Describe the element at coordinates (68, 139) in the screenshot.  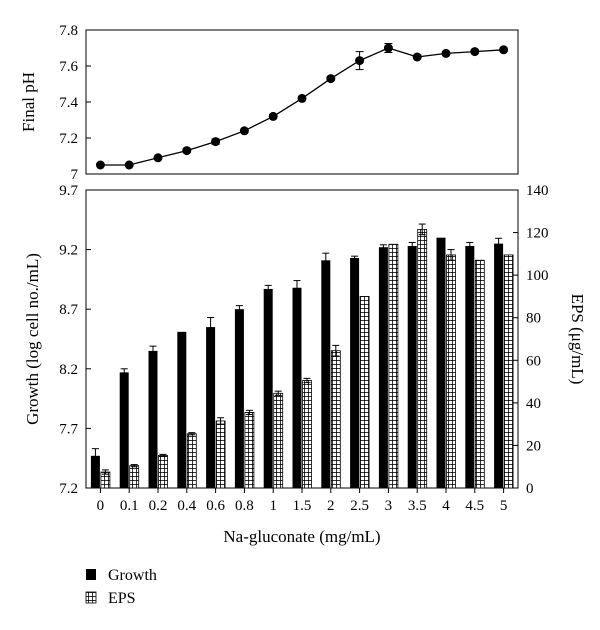
I see `ph-y-tick-label: 7.2` at that location.